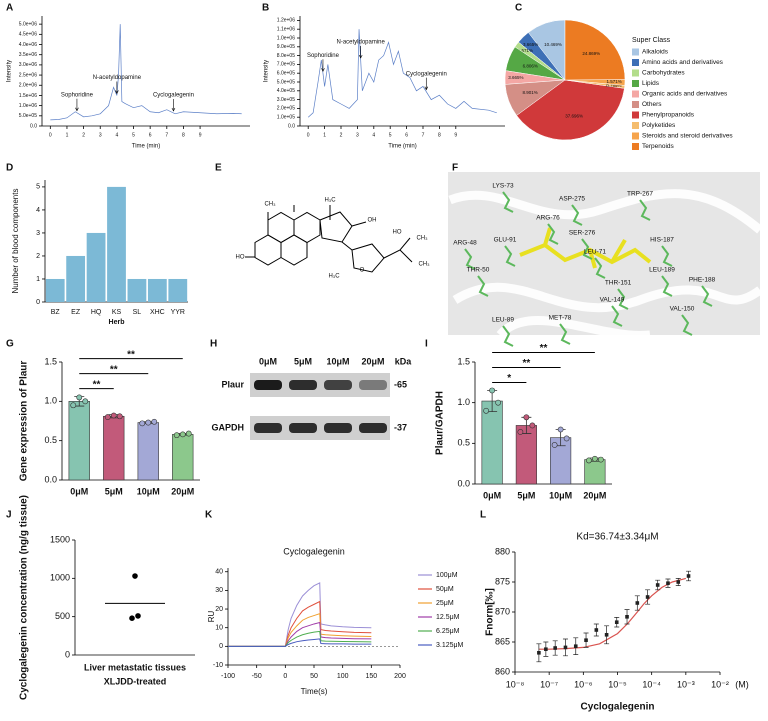 The width and height of the screenshot is (768, 721). Describe the element at coordinates (450, 645) in the screenshot. I see `legend-label: 3.125μM` at that location.